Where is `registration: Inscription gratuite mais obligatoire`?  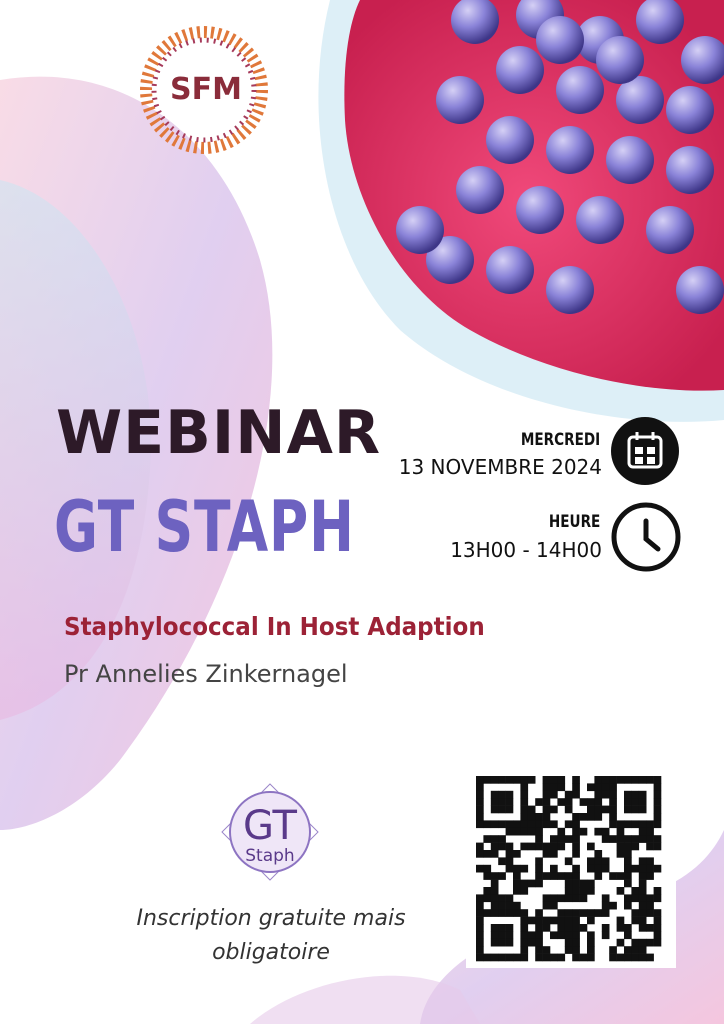 registration: Inscription gratuite mais obligatoire is located at coordinates (271, 936).